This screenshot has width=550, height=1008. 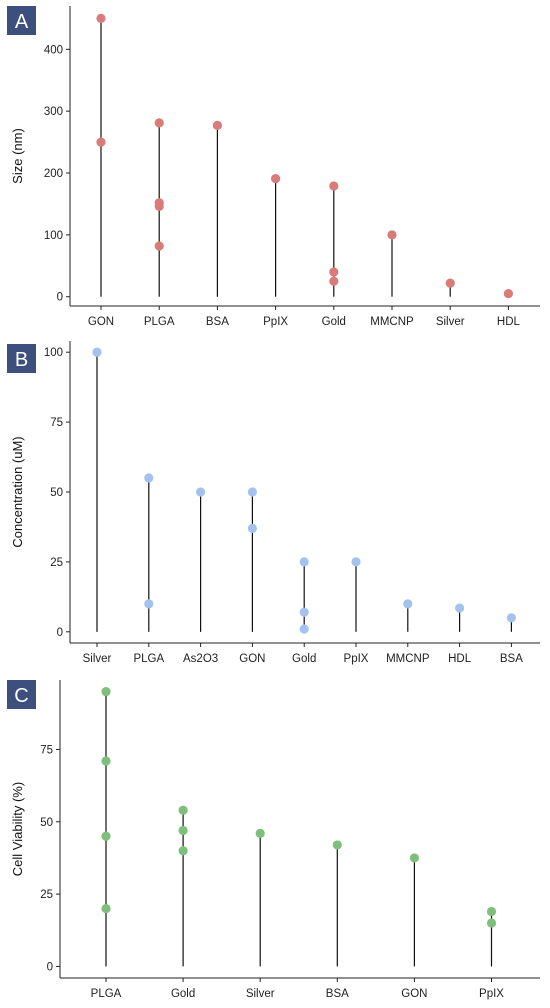 What do you see at coordinates (53, 174) in the screenshot?
I see `y-tick-label: 200` at bounding box center [53, 174].